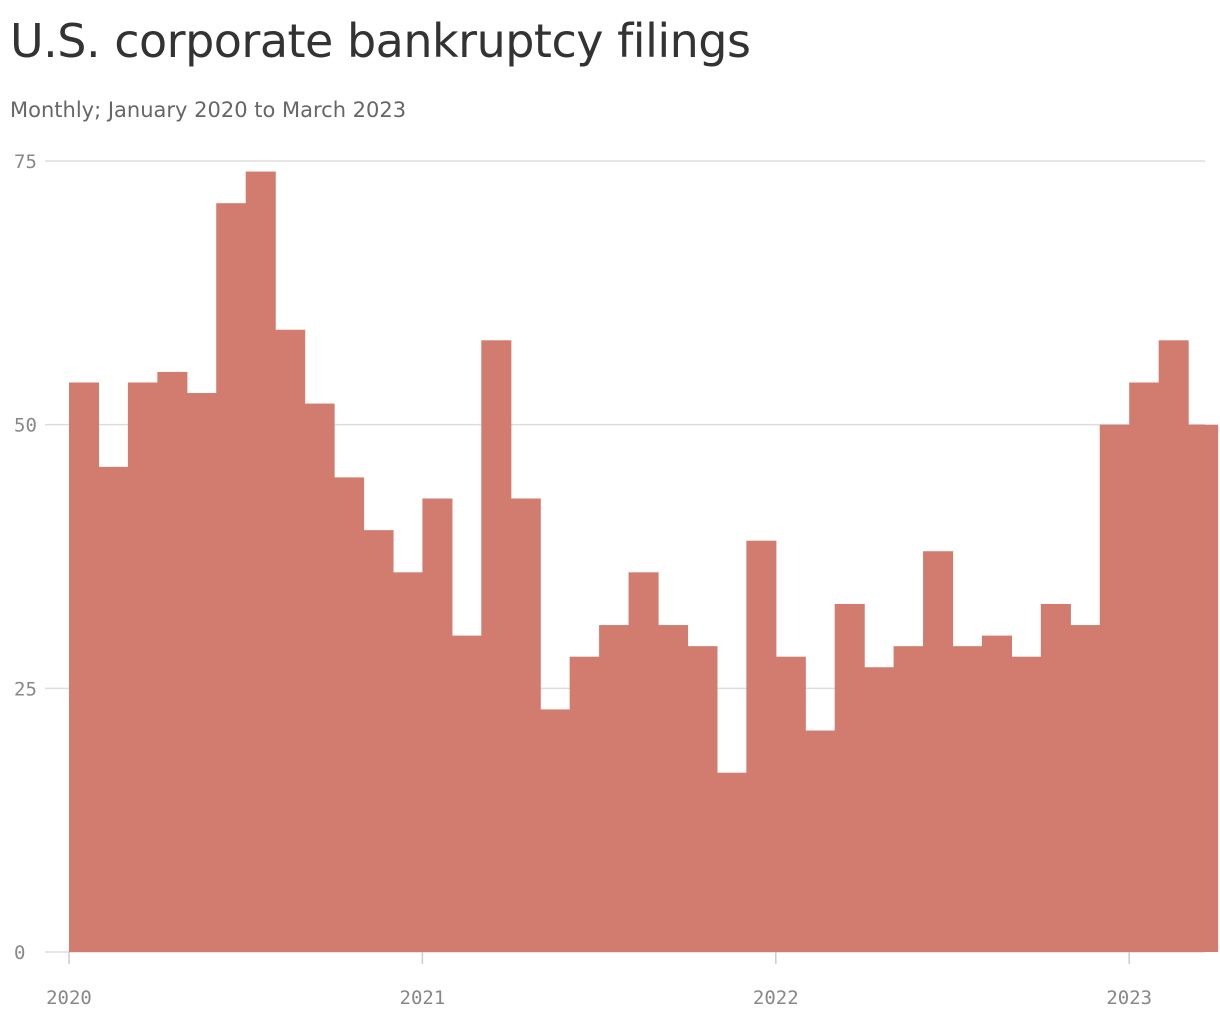 This screenshot has width=1220, height=1020. What do you see at coordinates (1129, 998) in the screenshot?
I see `x-tick-label: 2023` at bounding box center [1129, 998].